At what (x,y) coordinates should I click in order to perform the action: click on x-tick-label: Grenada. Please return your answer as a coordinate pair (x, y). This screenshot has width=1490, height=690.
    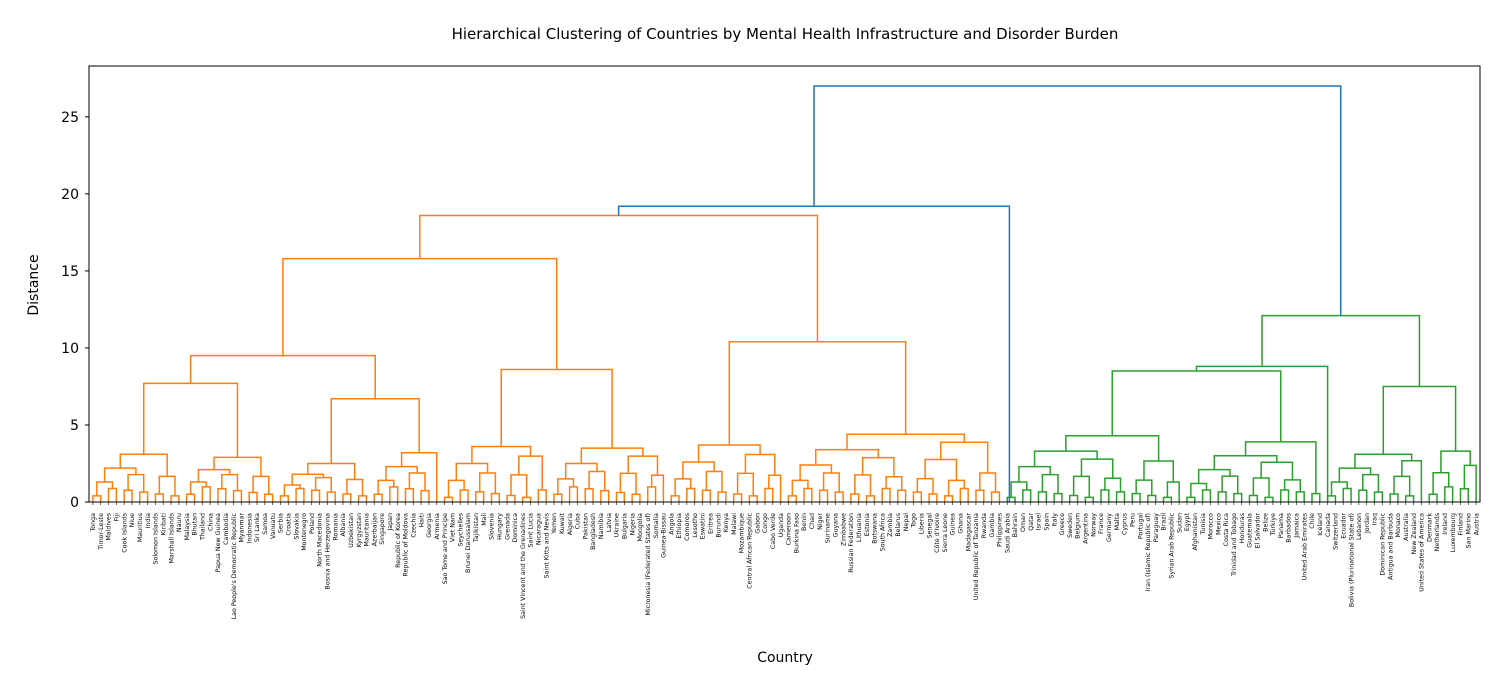
    Looking at the image, I should click on (507, 526).